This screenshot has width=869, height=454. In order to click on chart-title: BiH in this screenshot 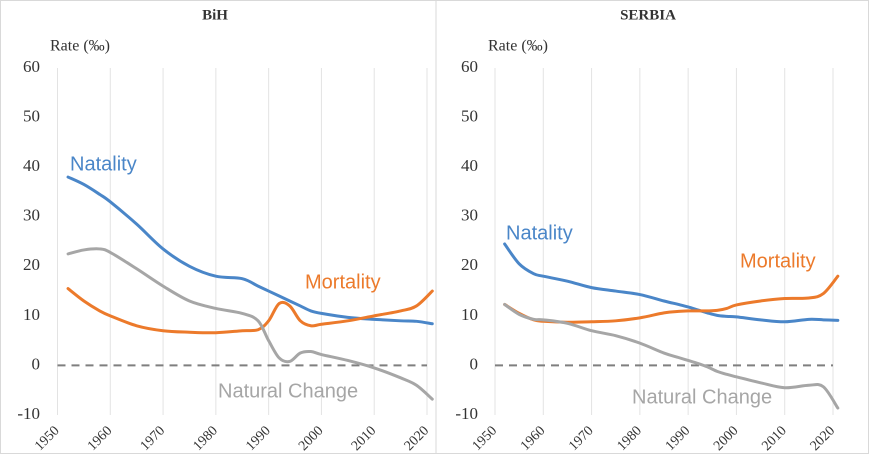, I will do `click(215, 15)`.